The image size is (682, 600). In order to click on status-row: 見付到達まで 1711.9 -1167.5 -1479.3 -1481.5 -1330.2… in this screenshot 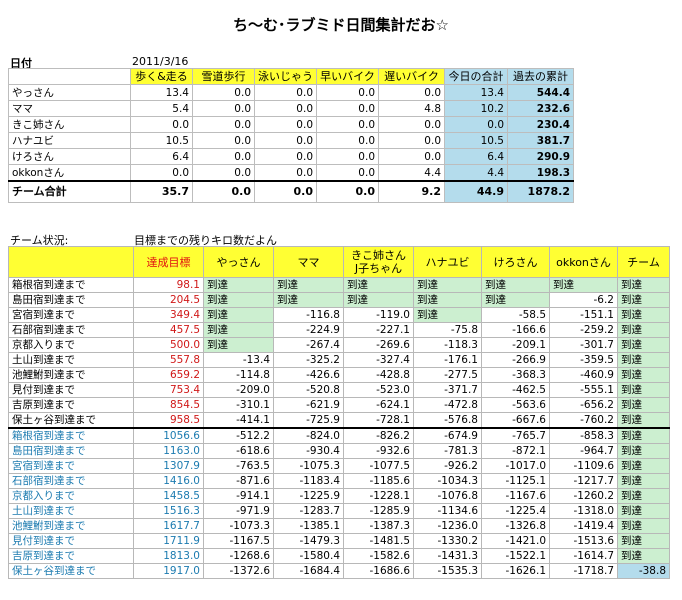, I will do `click(339, 541)`.